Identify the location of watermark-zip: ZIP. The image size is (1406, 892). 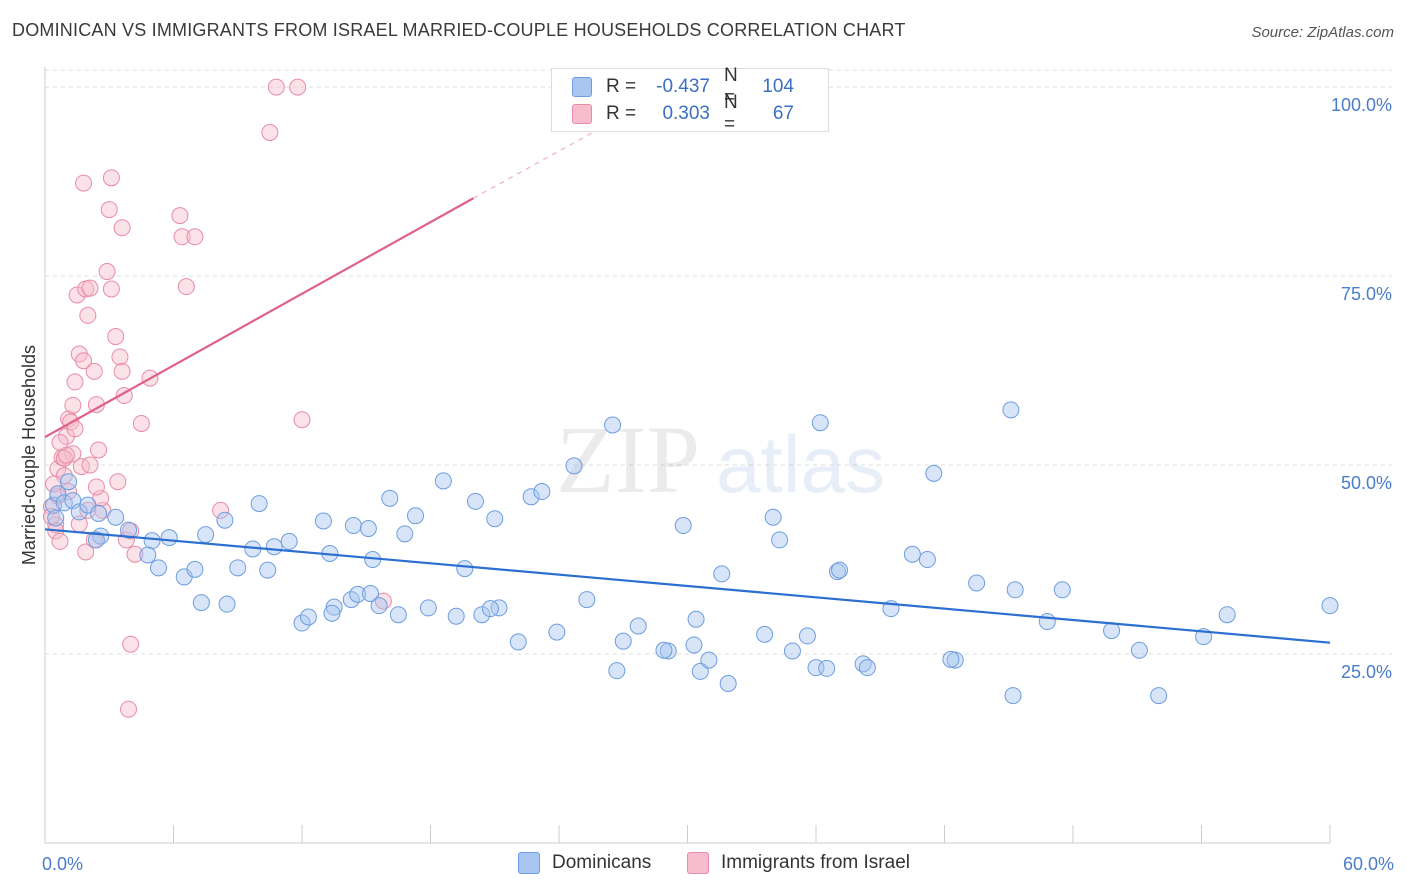
(628, 459).